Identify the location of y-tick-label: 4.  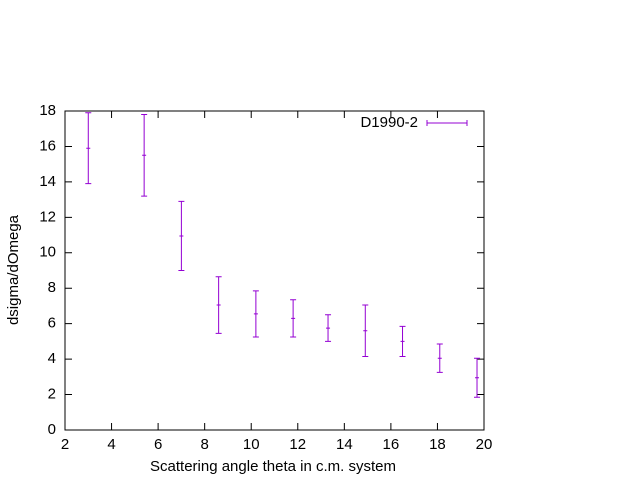
(52, 358).